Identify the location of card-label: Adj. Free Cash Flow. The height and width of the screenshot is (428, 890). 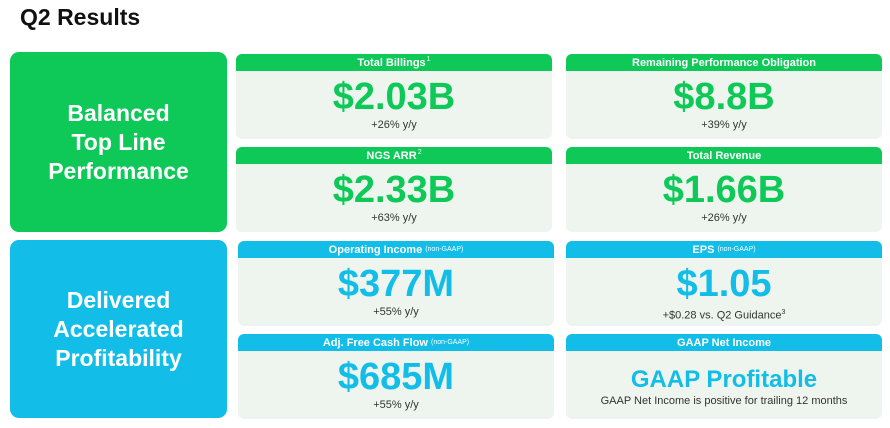
(375, 342).